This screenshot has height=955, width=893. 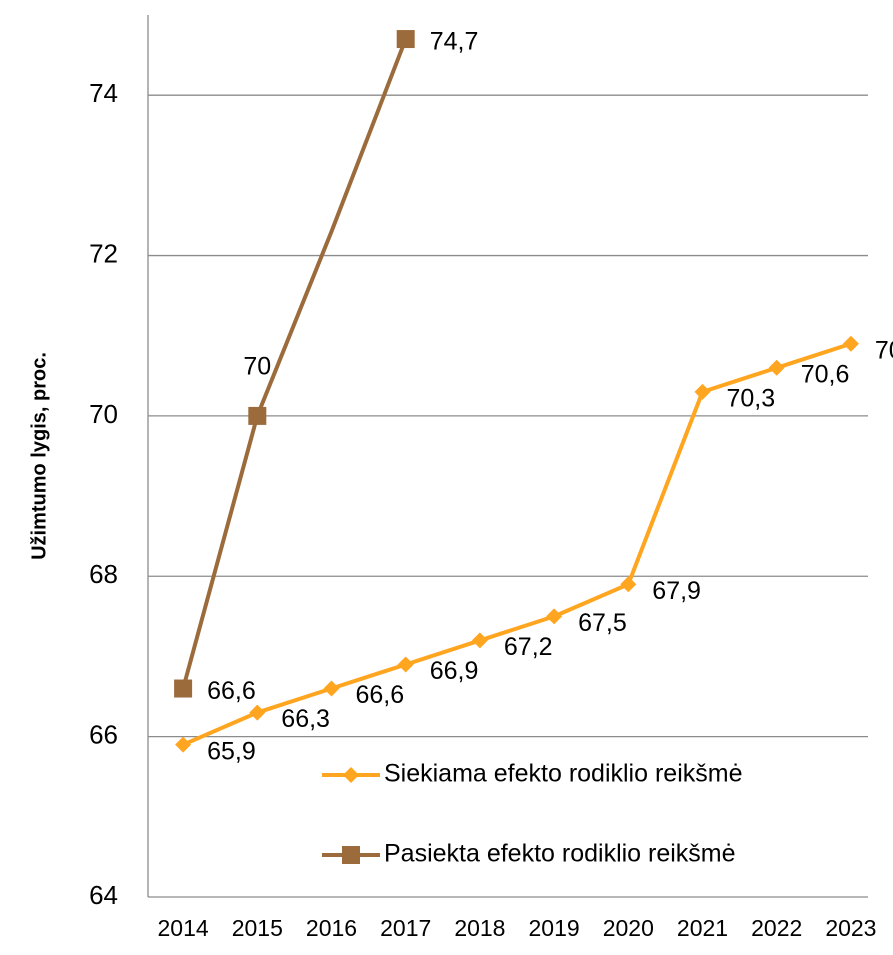 What do you see at coordinates (850, 928) in the screenshot?
I see `x-tick-label: 2023` at bounding box center [850, 928].